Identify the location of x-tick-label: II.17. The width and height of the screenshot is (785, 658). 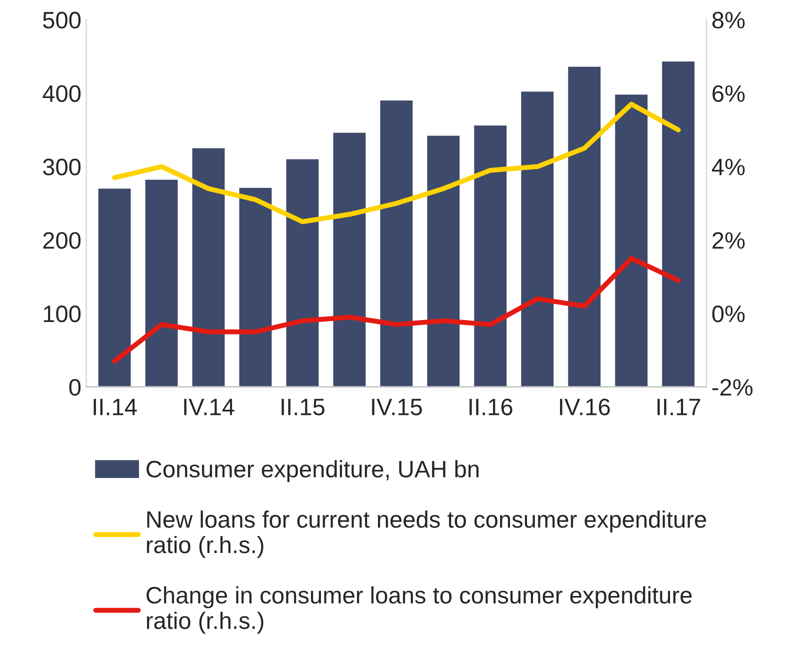
(679, 407).